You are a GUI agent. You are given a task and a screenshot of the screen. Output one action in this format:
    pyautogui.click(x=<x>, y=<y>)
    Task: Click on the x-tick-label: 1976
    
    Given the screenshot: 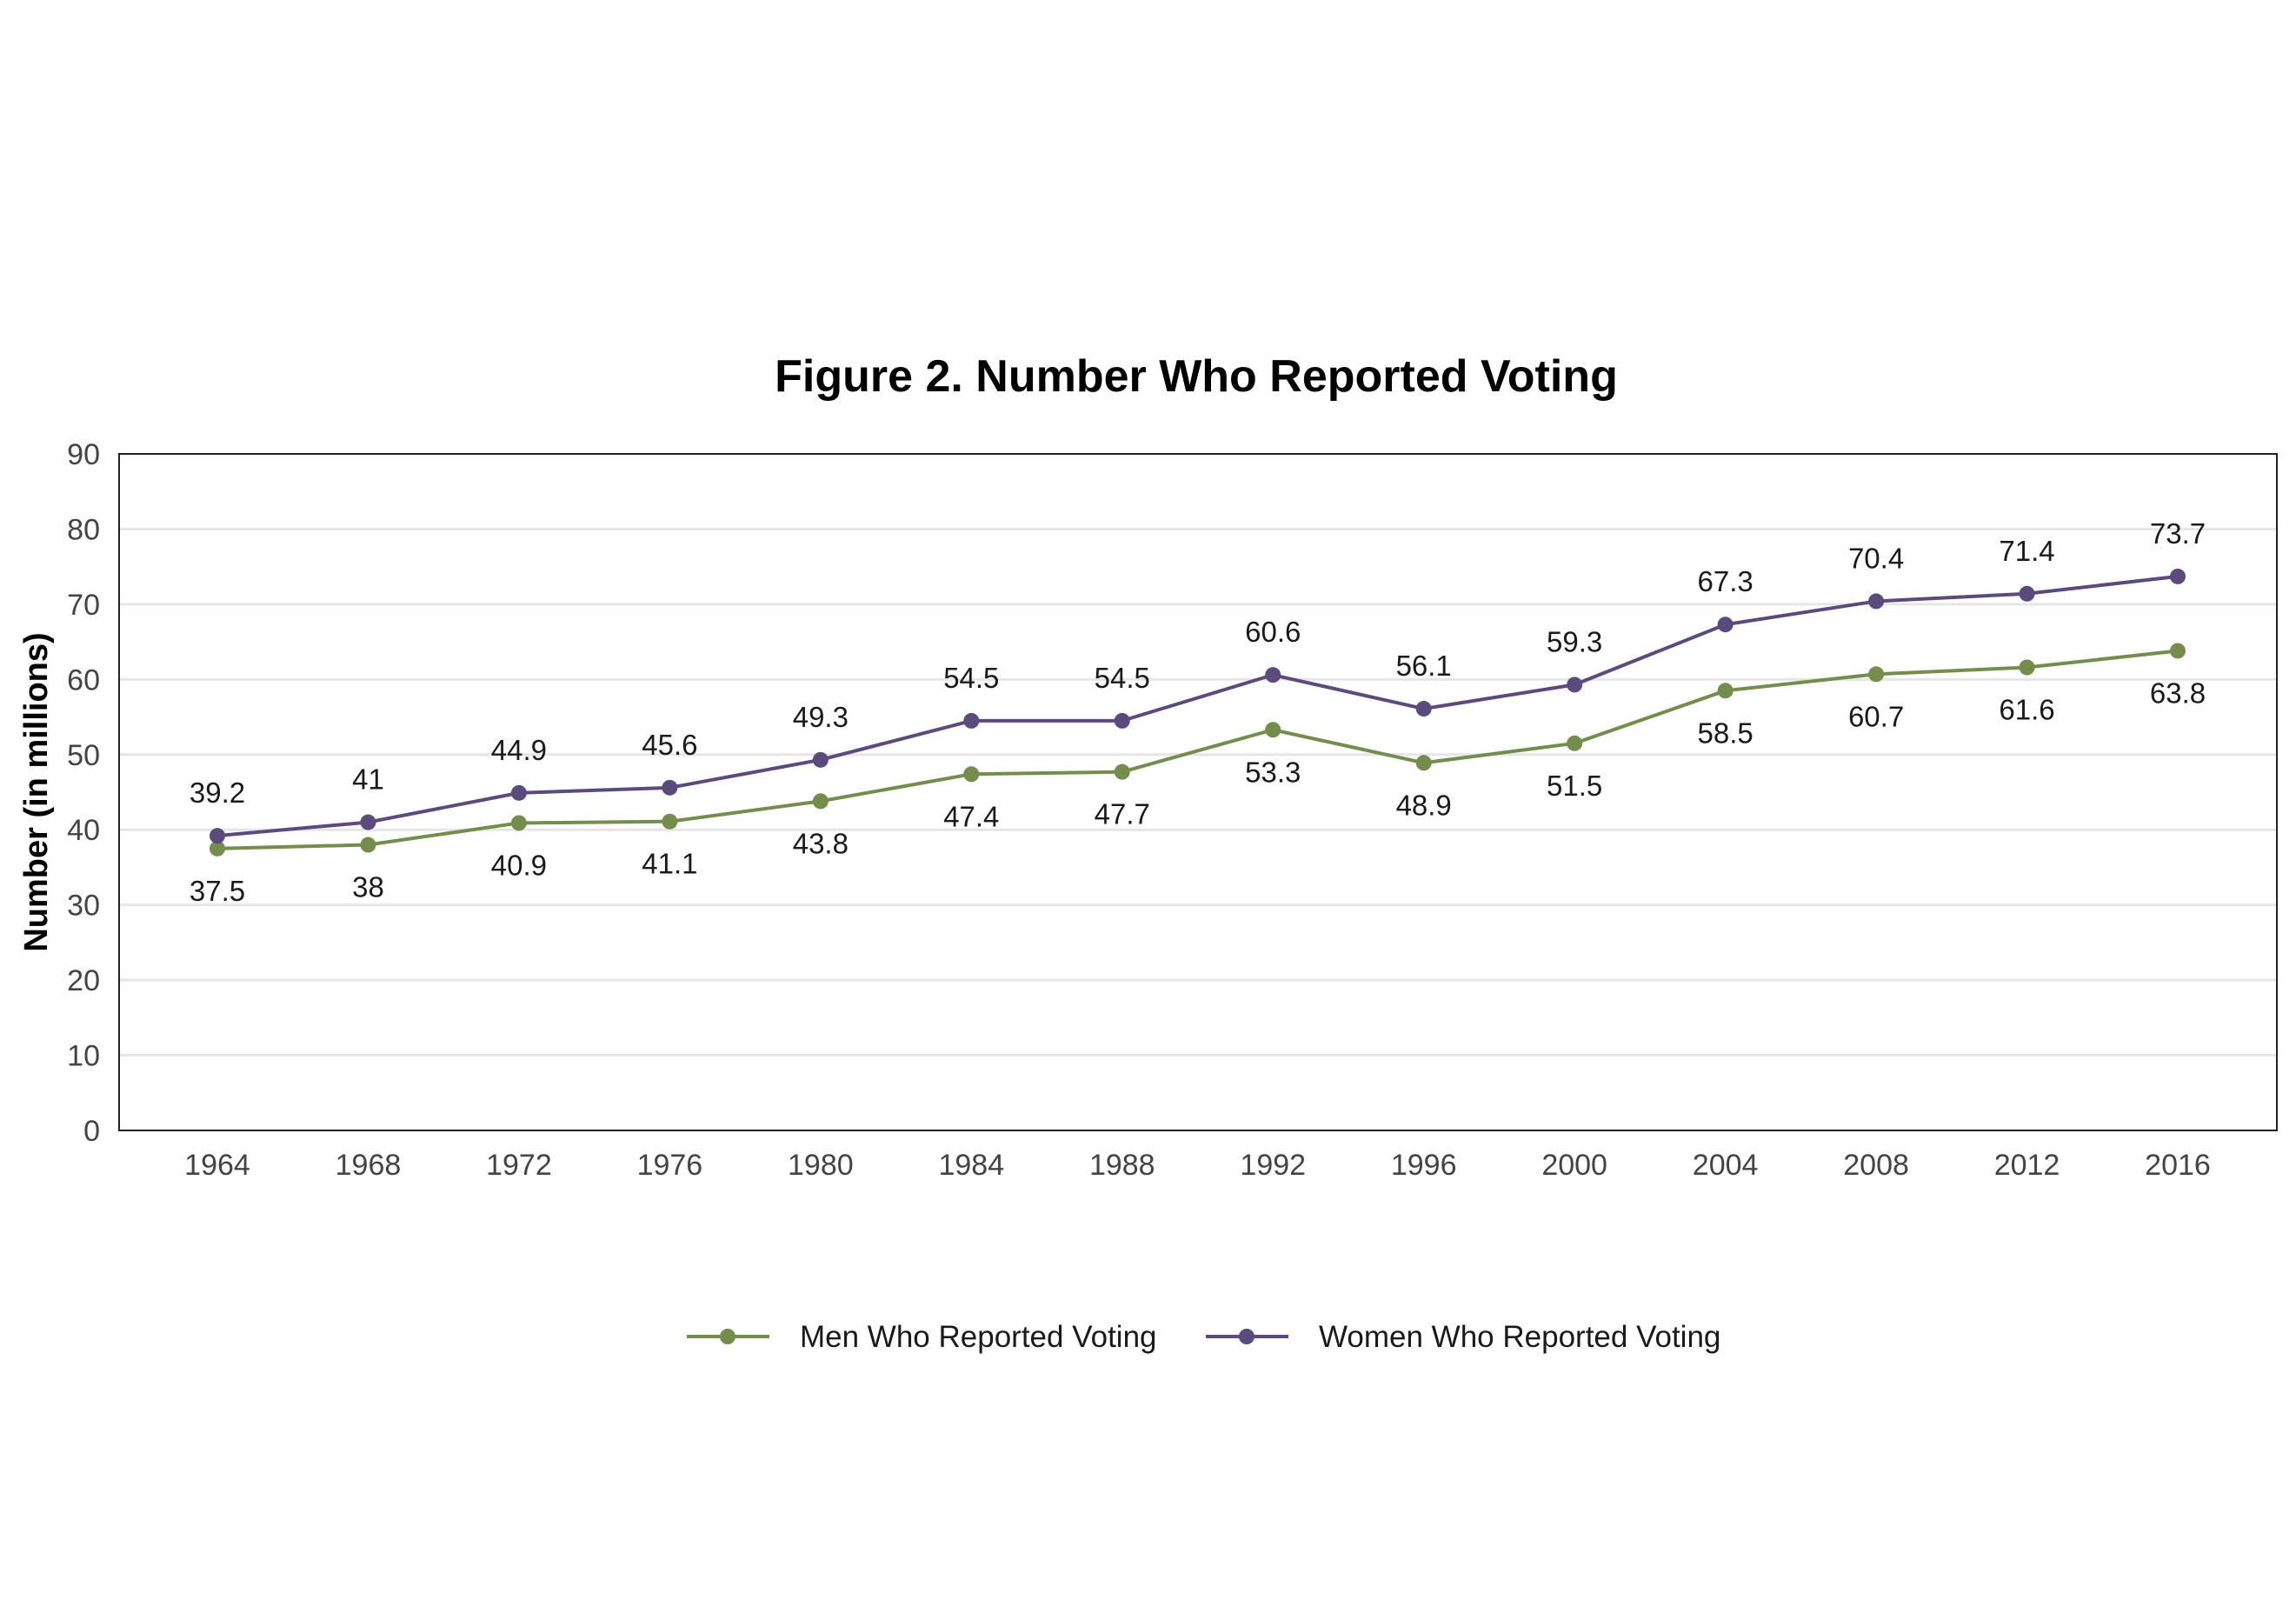 What is the action you would take?
    pyautogui.click(x=670, y=1165)
    